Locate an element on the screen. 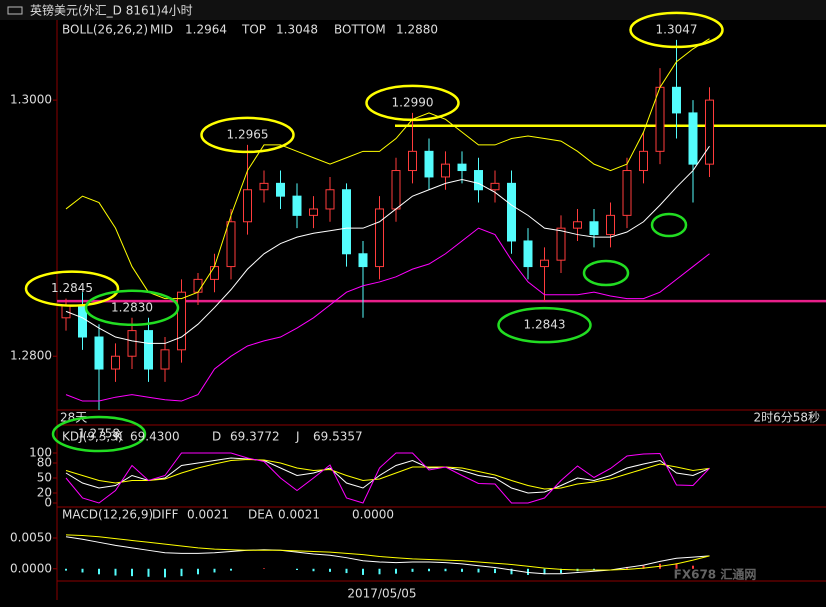 The image size is (826, 607). readout-value: 1.2880 is located at coordinates (417, 30).